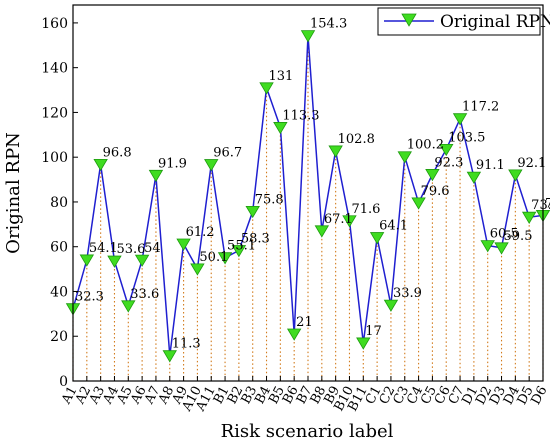 This screenshot has width=550, height=446. What do you see at coordinates (117, 152) in the screenshot?
I see `data-label: 96.8` at bounding box center [117, 152].